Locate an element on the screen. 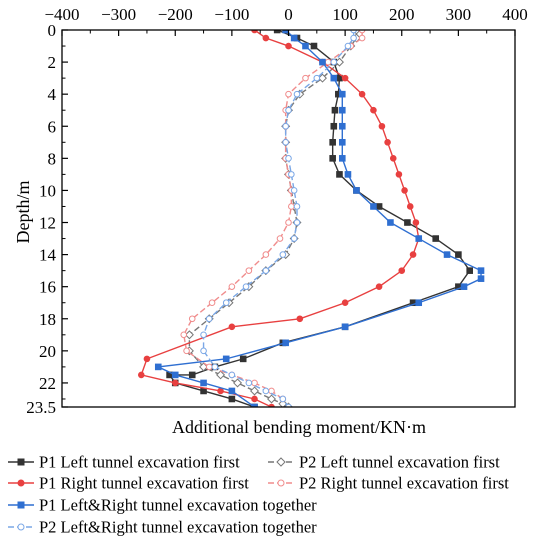 The height and width of the screenshot is (545, 550). y-tick-label: 16 is located at coordinates (47, 287).